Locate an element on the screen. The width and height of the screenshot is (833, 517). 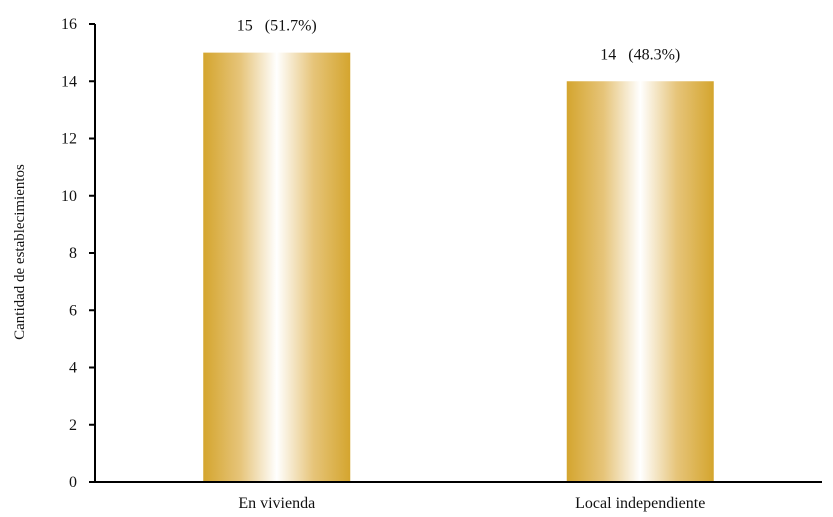
y-tick-label: 8 is located at coordinates (73, 253).